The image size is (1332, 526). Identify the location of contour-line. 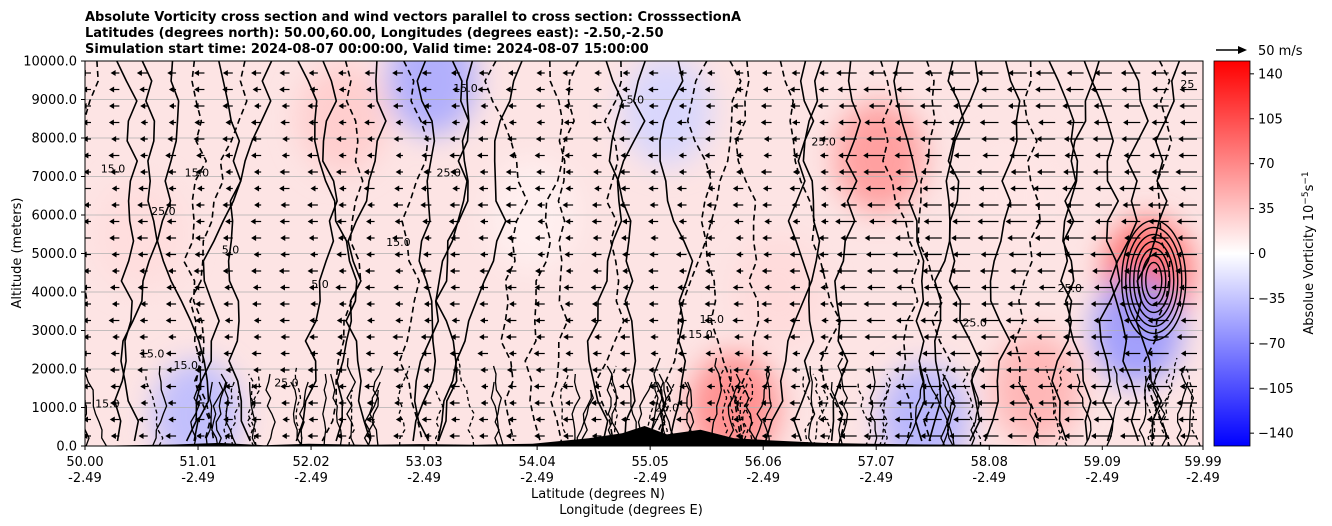
(946, 251).